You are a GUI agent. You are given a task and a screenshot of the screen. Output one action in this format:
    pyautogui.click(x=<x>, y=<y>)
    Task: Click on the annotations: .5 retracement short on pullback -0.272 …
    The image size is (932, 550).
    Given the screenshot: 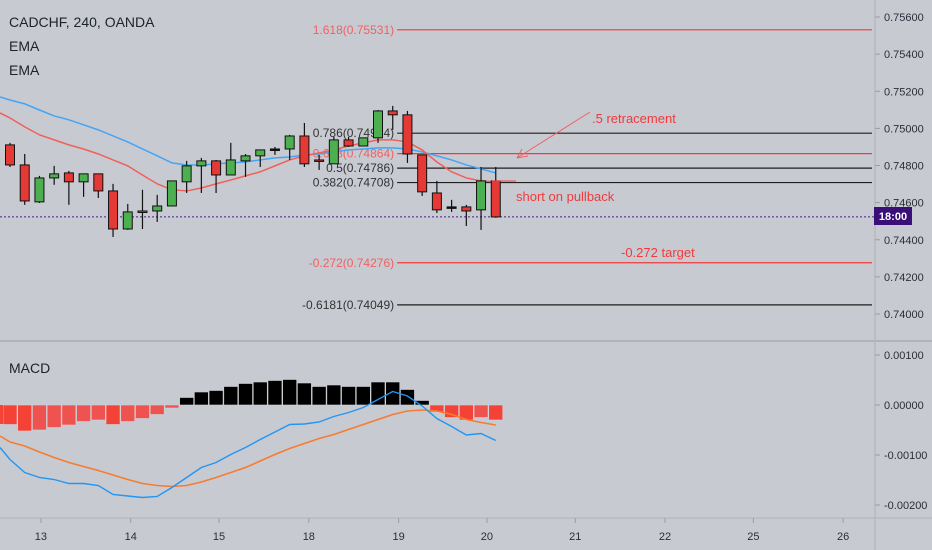 What is the action you would take?
    pyautogui.click(x=593, y=185)
    